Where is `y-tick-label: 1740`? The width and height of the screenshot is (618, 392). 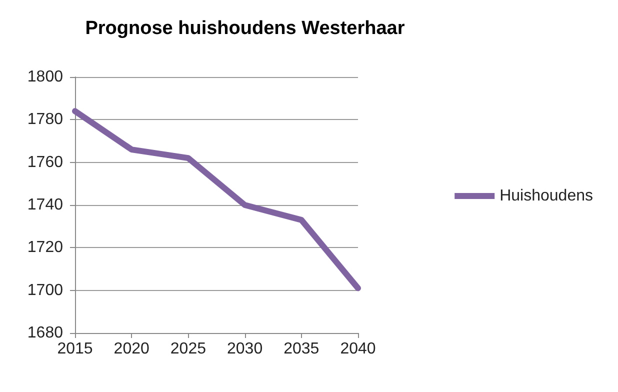
y-tick-label: 1740 is located at coordinates (45, 205).